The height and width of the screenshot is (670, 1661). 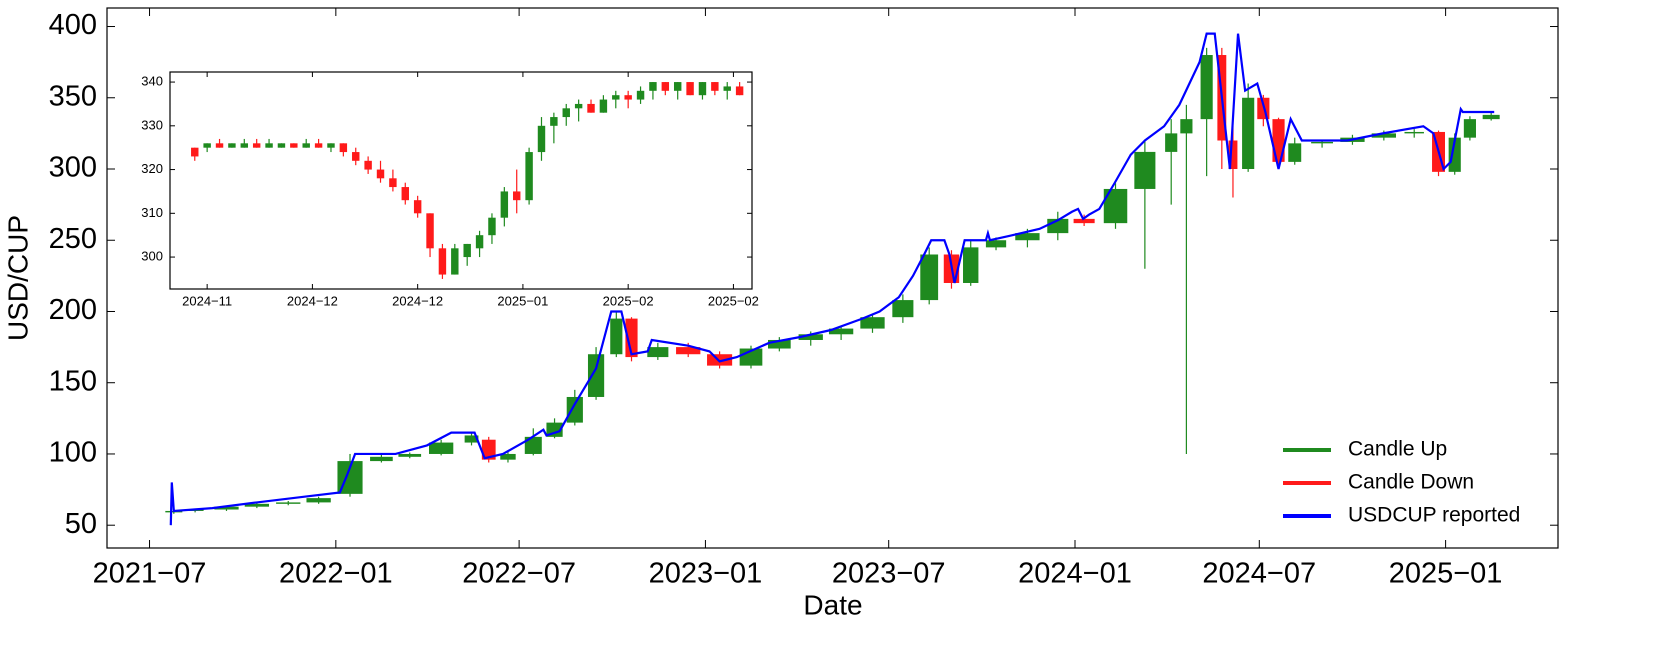 What do you see at coordinates (832, 604) in the screenshot?
I see `x-axis-label: Date` at bounding box center [832, 604].